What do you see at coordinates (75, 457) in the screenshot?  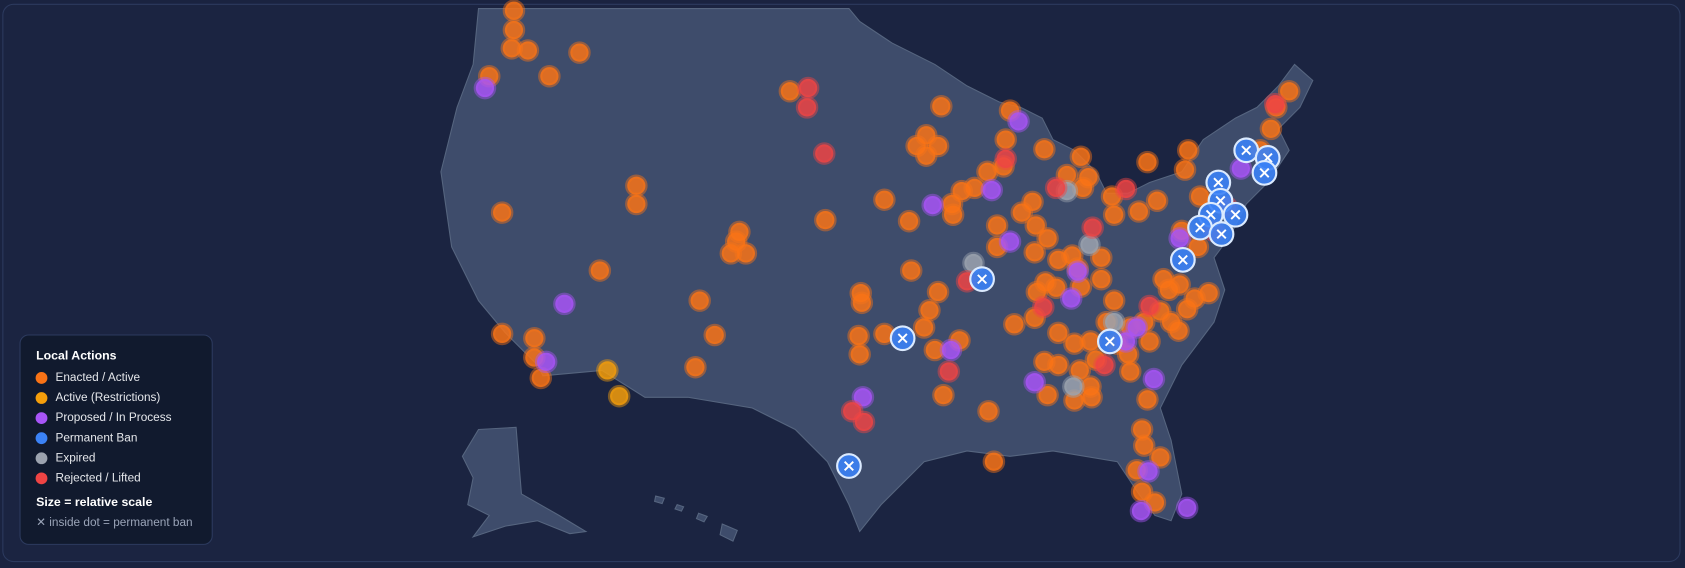 I see `legend-label: Expired` at bounding box center [75, 457].